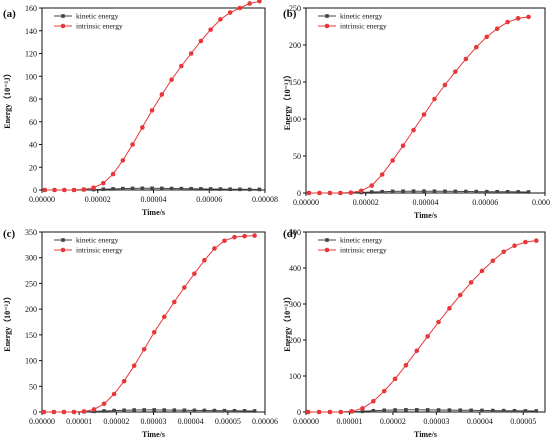 This screenshot has height=442, width=550. What do you see at coordinates (33, 122) in the screenshot?
I see `y-tick-label: 60` at bounding box center [33, 122].